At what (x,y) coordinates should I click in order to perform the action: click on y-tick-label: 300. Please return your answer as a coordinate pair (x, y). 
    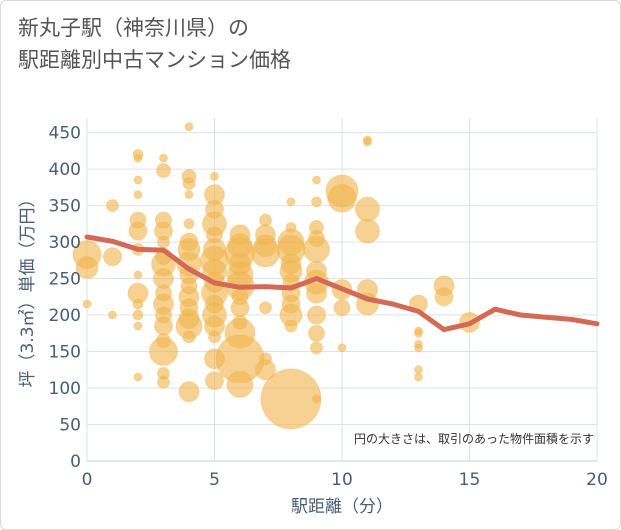
    Looking at the image, I should click on (65, 243).